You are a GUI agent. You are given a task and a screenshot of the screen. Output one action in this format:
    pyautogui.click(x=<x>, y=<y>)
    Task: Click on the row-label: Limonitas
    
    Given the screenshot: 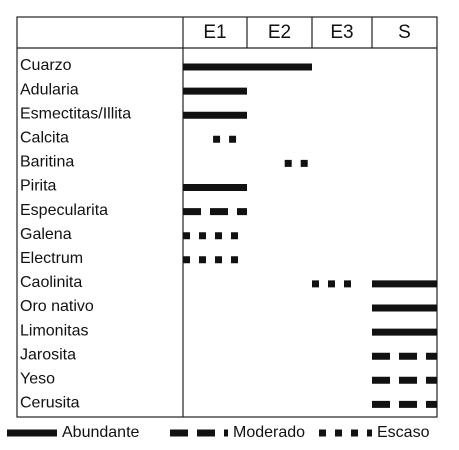 What is the action you would take?
    pyautogui.click(x=54, y=330)
    